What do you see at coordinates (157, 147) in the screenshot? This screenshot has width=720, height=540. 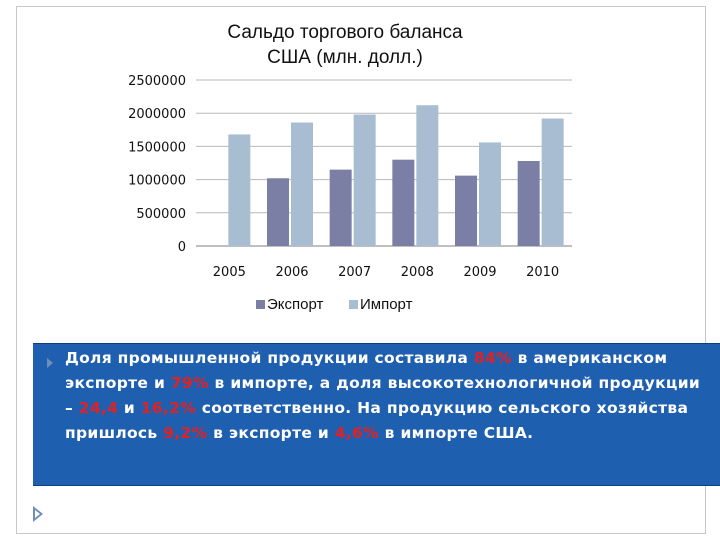 I see `y-tick-label: 1500000` at bounding box center [157, 147].